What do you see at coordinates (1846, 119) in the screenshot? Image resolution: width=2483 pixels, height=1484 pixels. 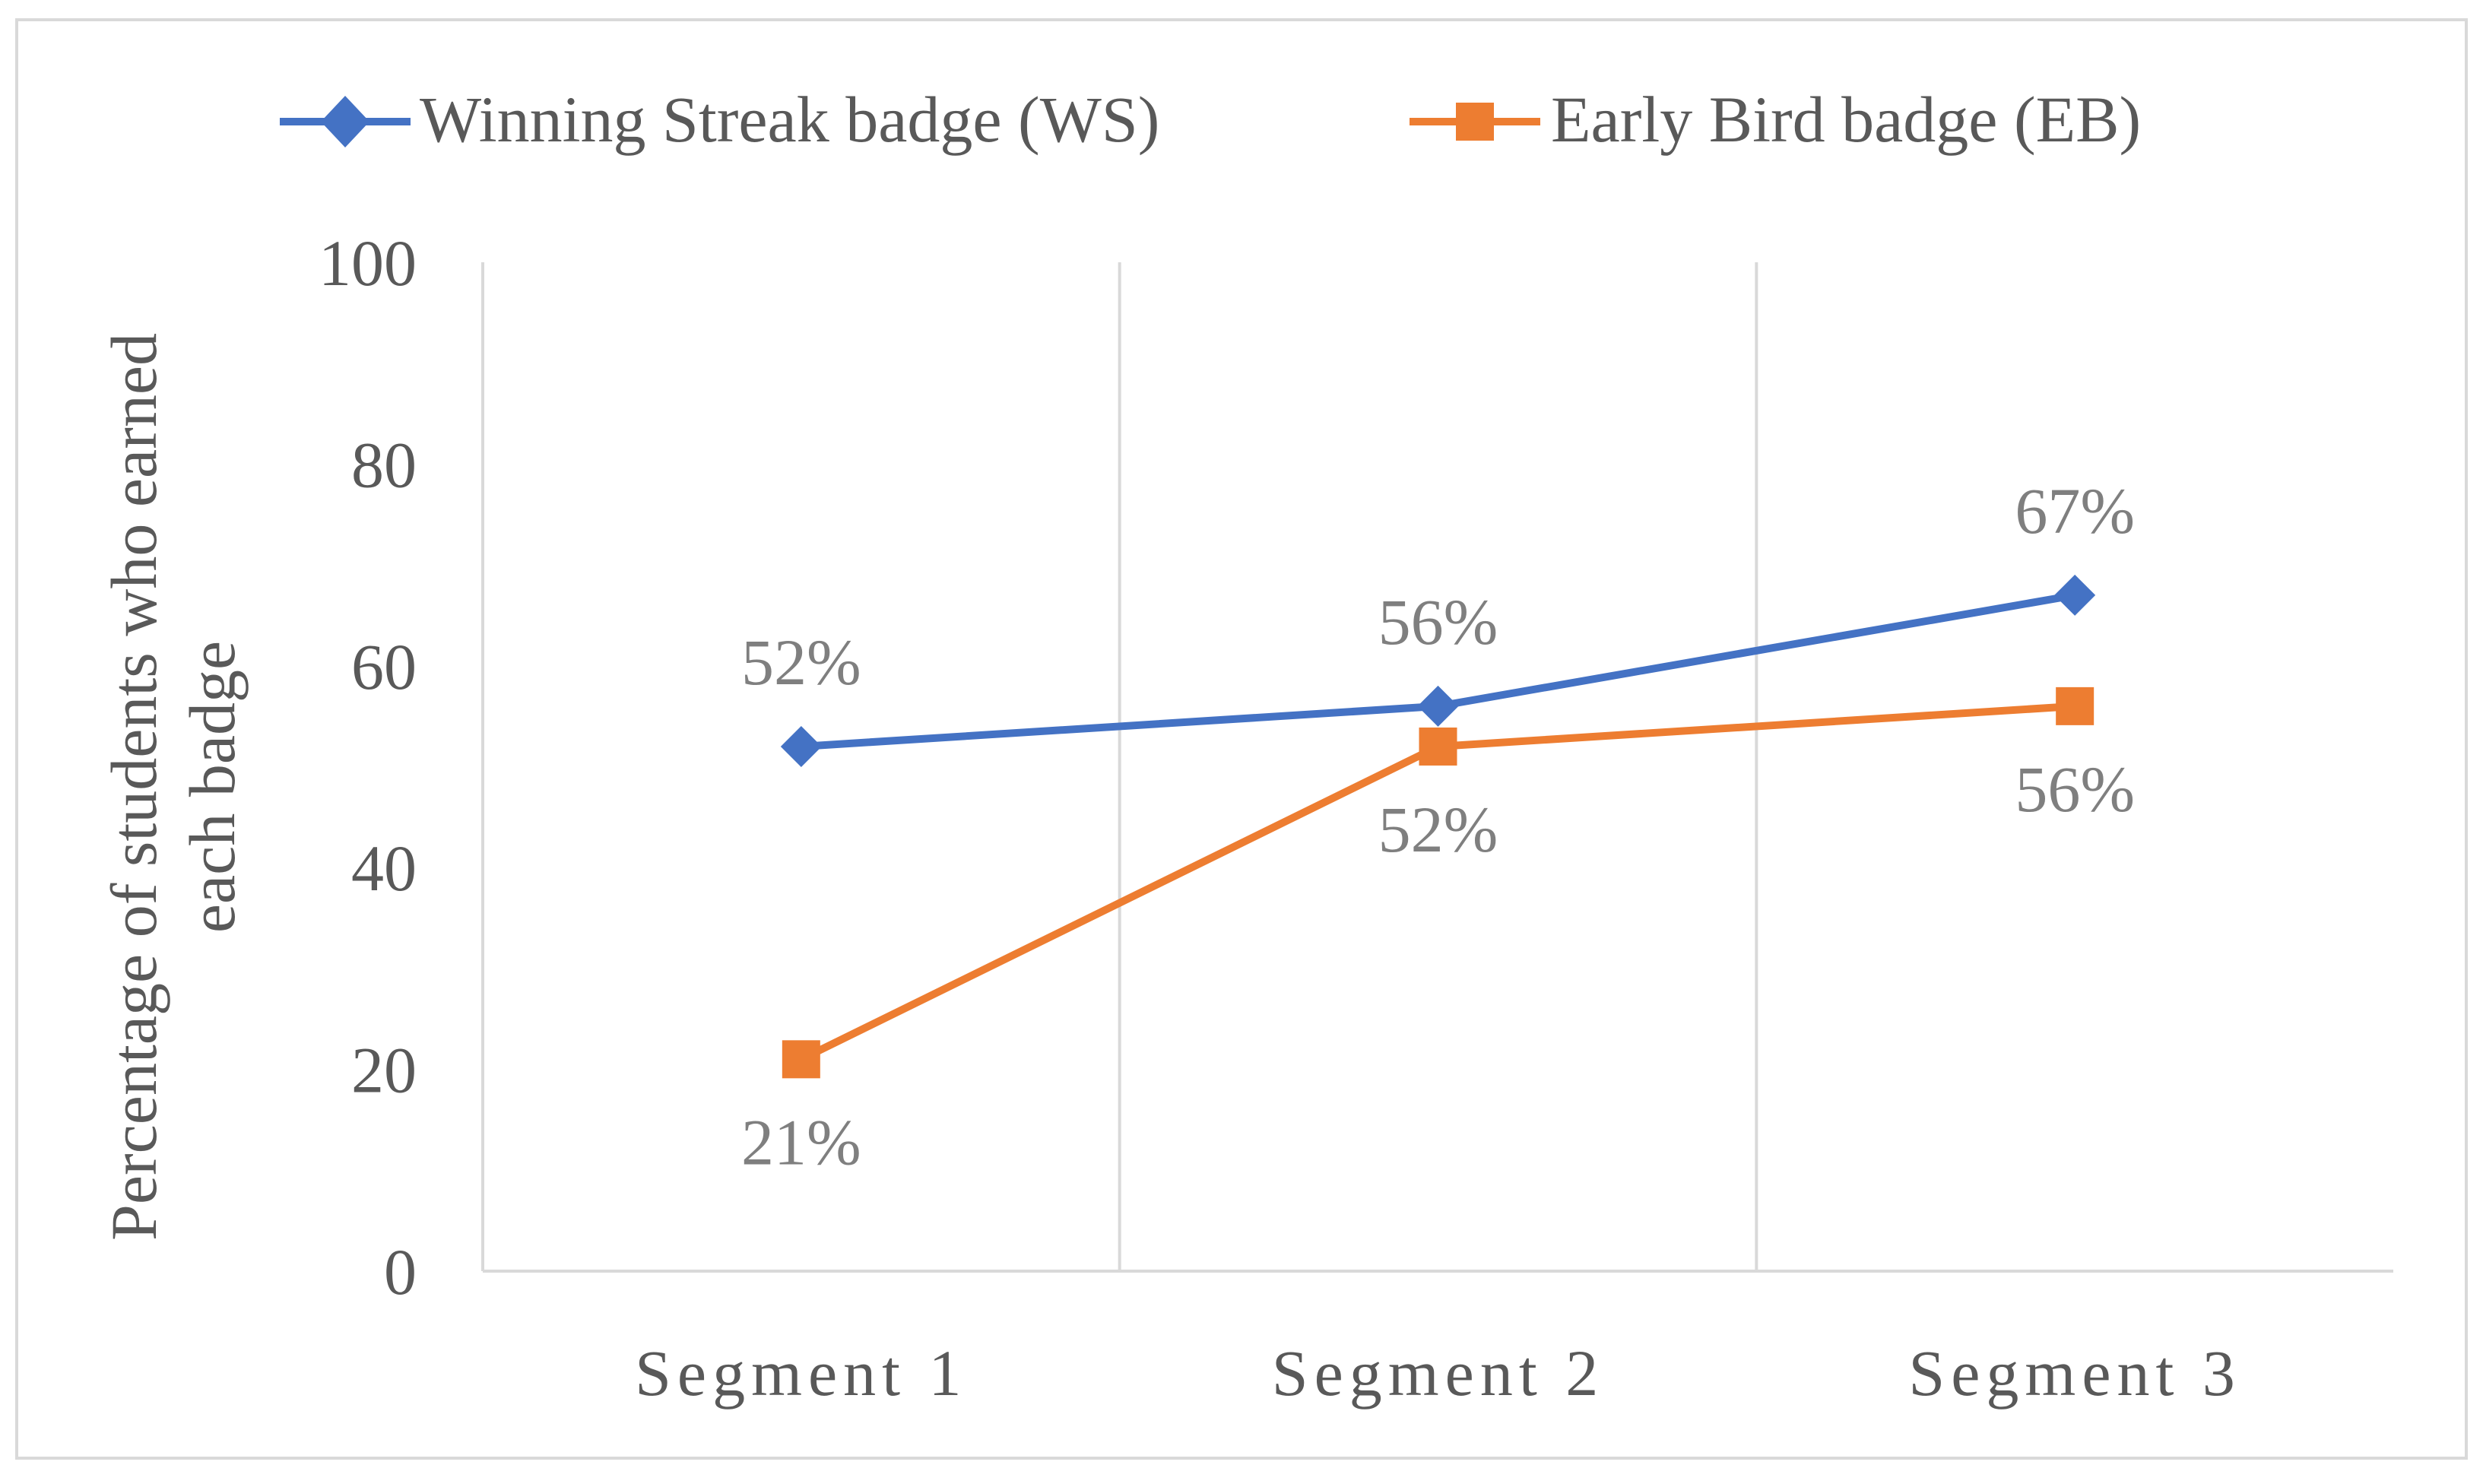 I see `legend-label-eb: Early Bird badge (EB)` at bounding box center [1846, 119].